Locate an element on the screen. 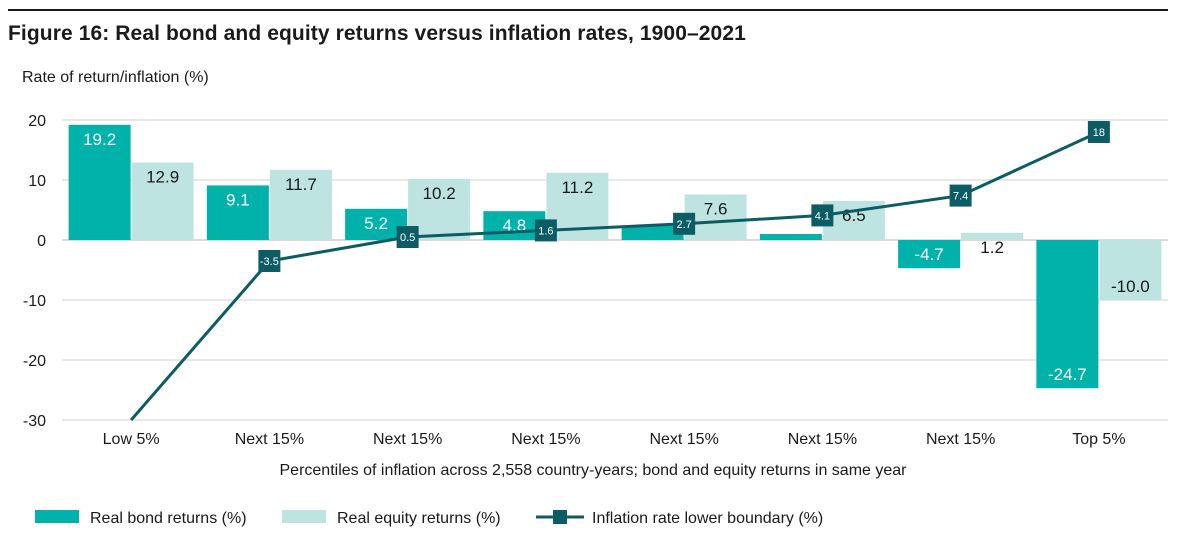 Image resolution: width=1182 pixels, height=546 pixels. bond-value-label: 5.2 is located at coordinates (376, 223).